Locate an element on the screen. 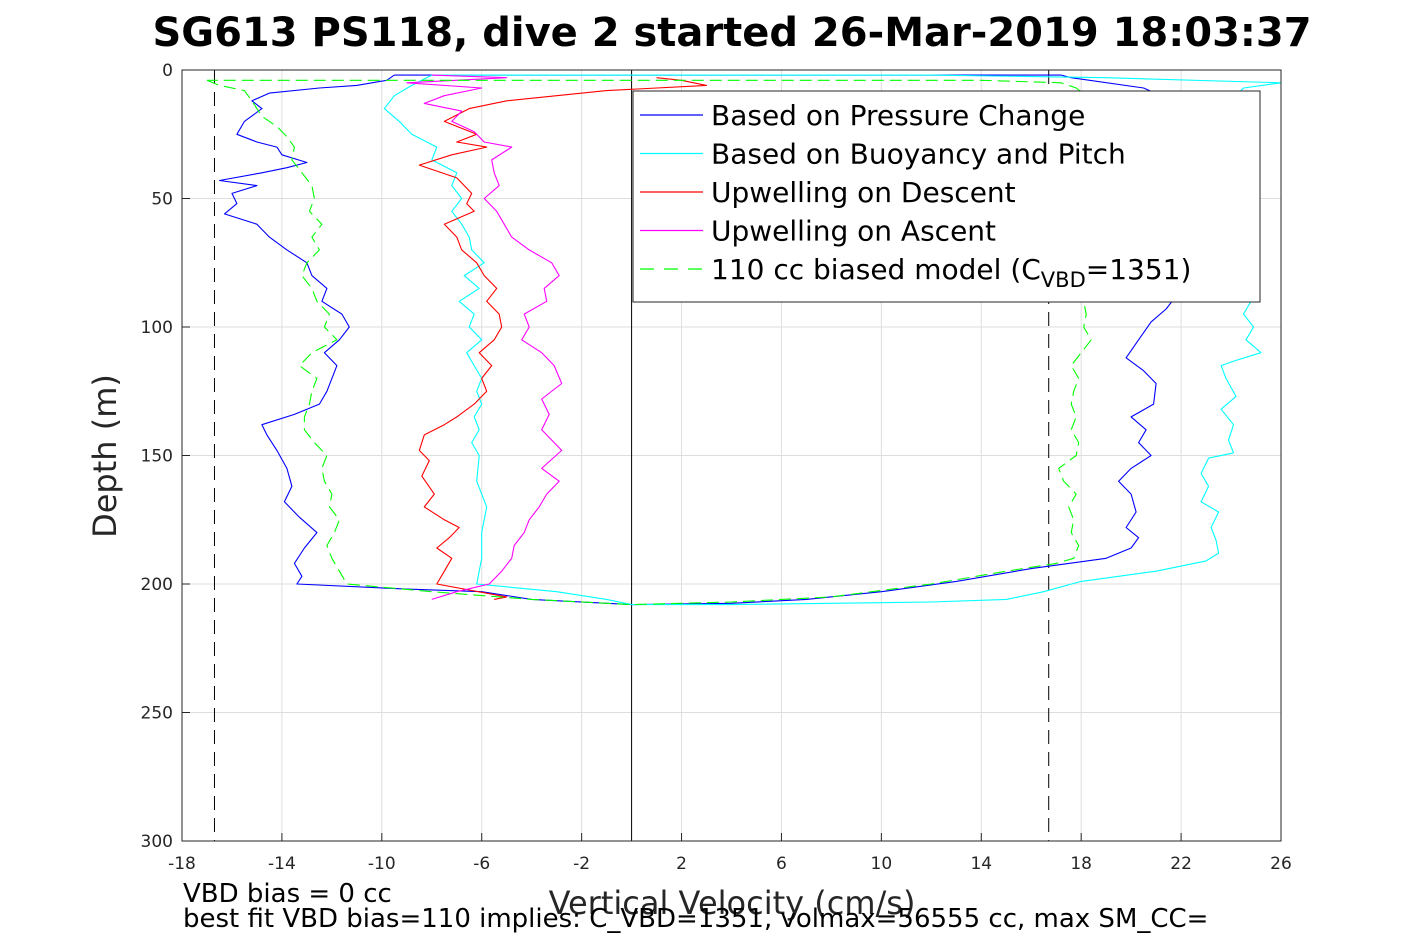  y-tick-label-0: 0 is located at coordinates (167, 71).